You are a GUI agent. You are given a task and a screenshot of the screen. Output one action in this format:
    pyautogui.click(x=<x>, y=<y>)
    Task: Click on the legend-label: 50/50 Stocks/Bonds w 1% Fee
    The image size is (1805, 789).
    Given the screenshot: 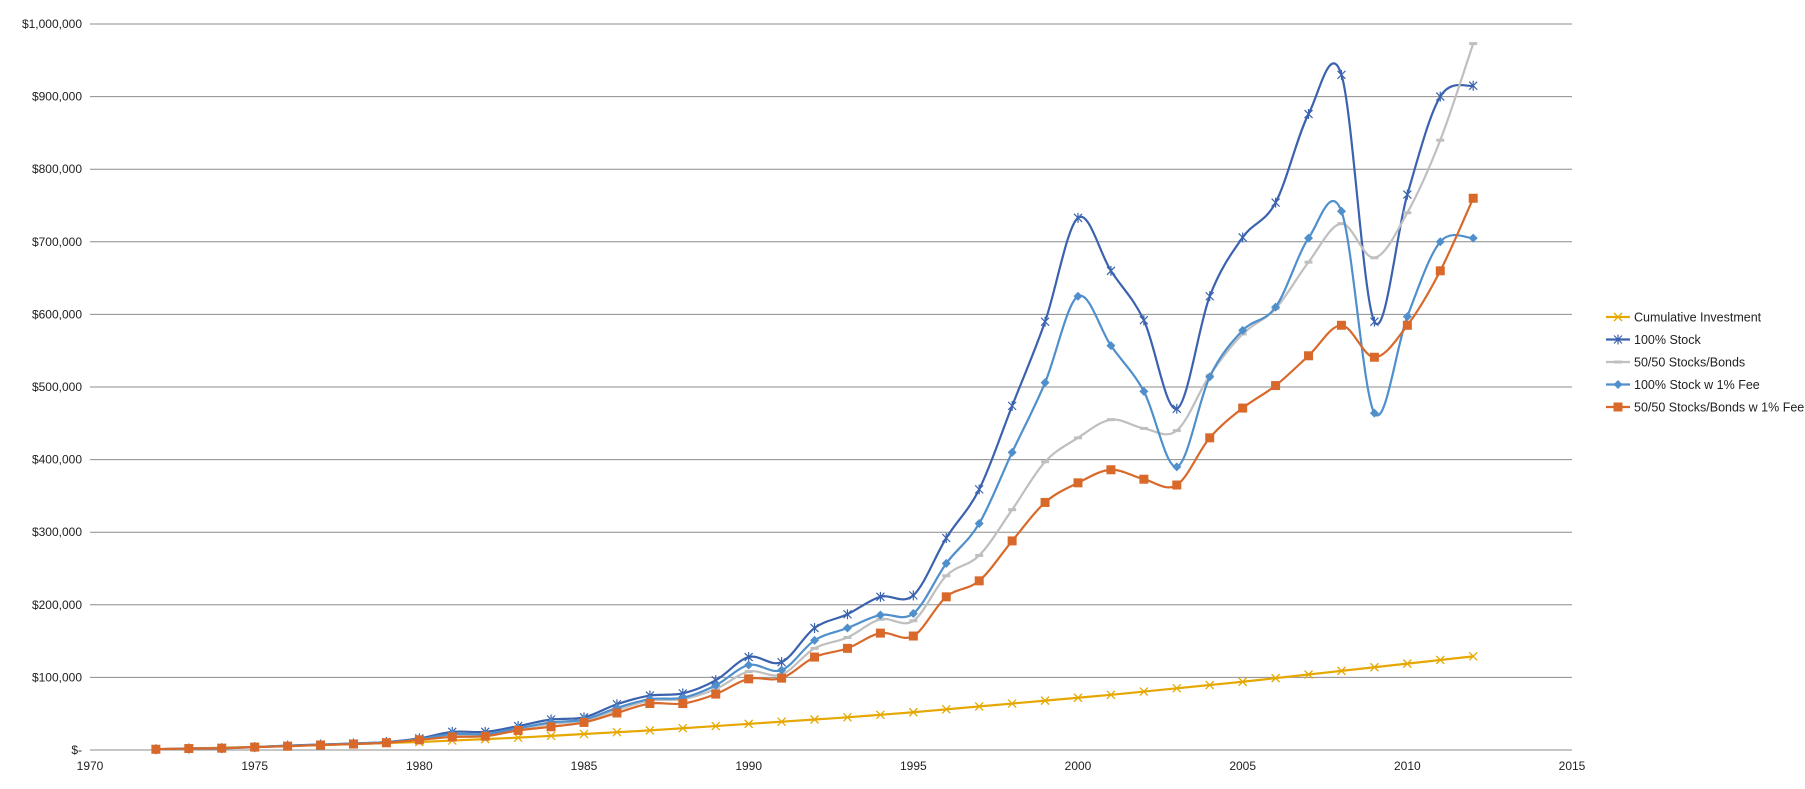 What is the action you would take?
    pyautogui.click(x=1719, y=408)
    